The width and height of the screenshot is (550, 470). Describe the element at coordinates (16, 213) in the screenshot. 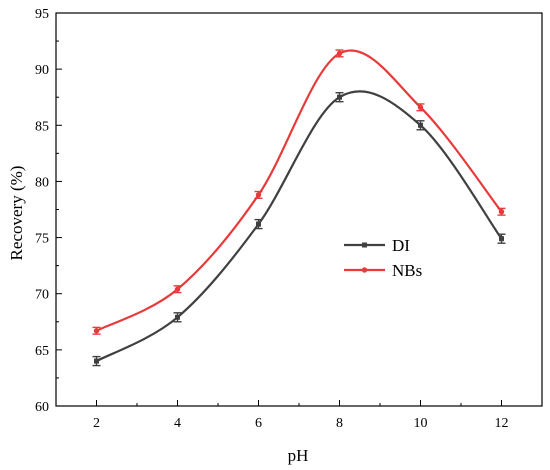

I see `y-axis-label: Recovery (%)` at that location.